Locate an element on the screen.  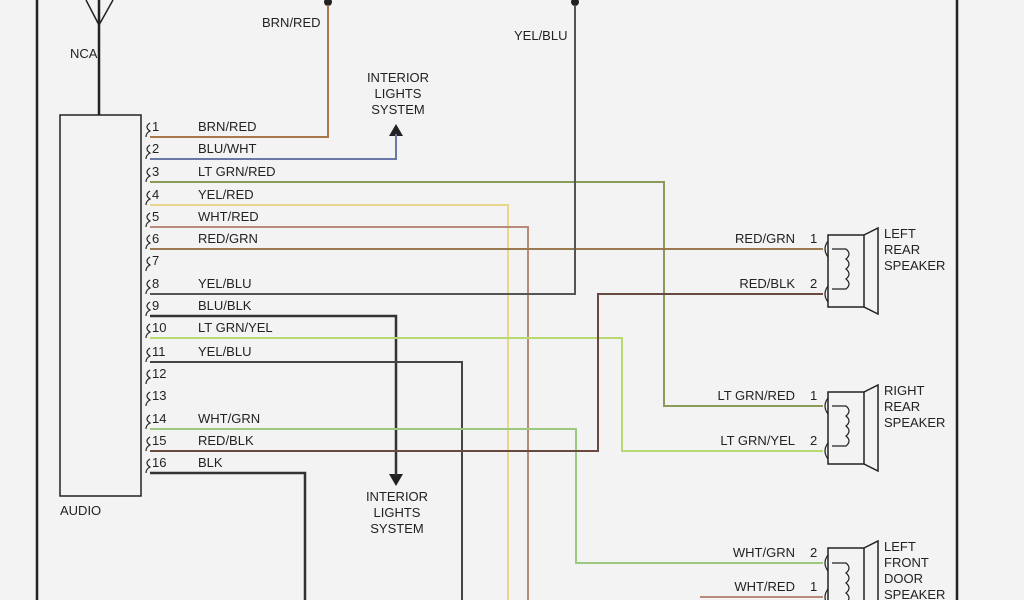
interior-lights-top: INTERIOR LIGHTS SYSTEM is located at coordinates (398, 103).